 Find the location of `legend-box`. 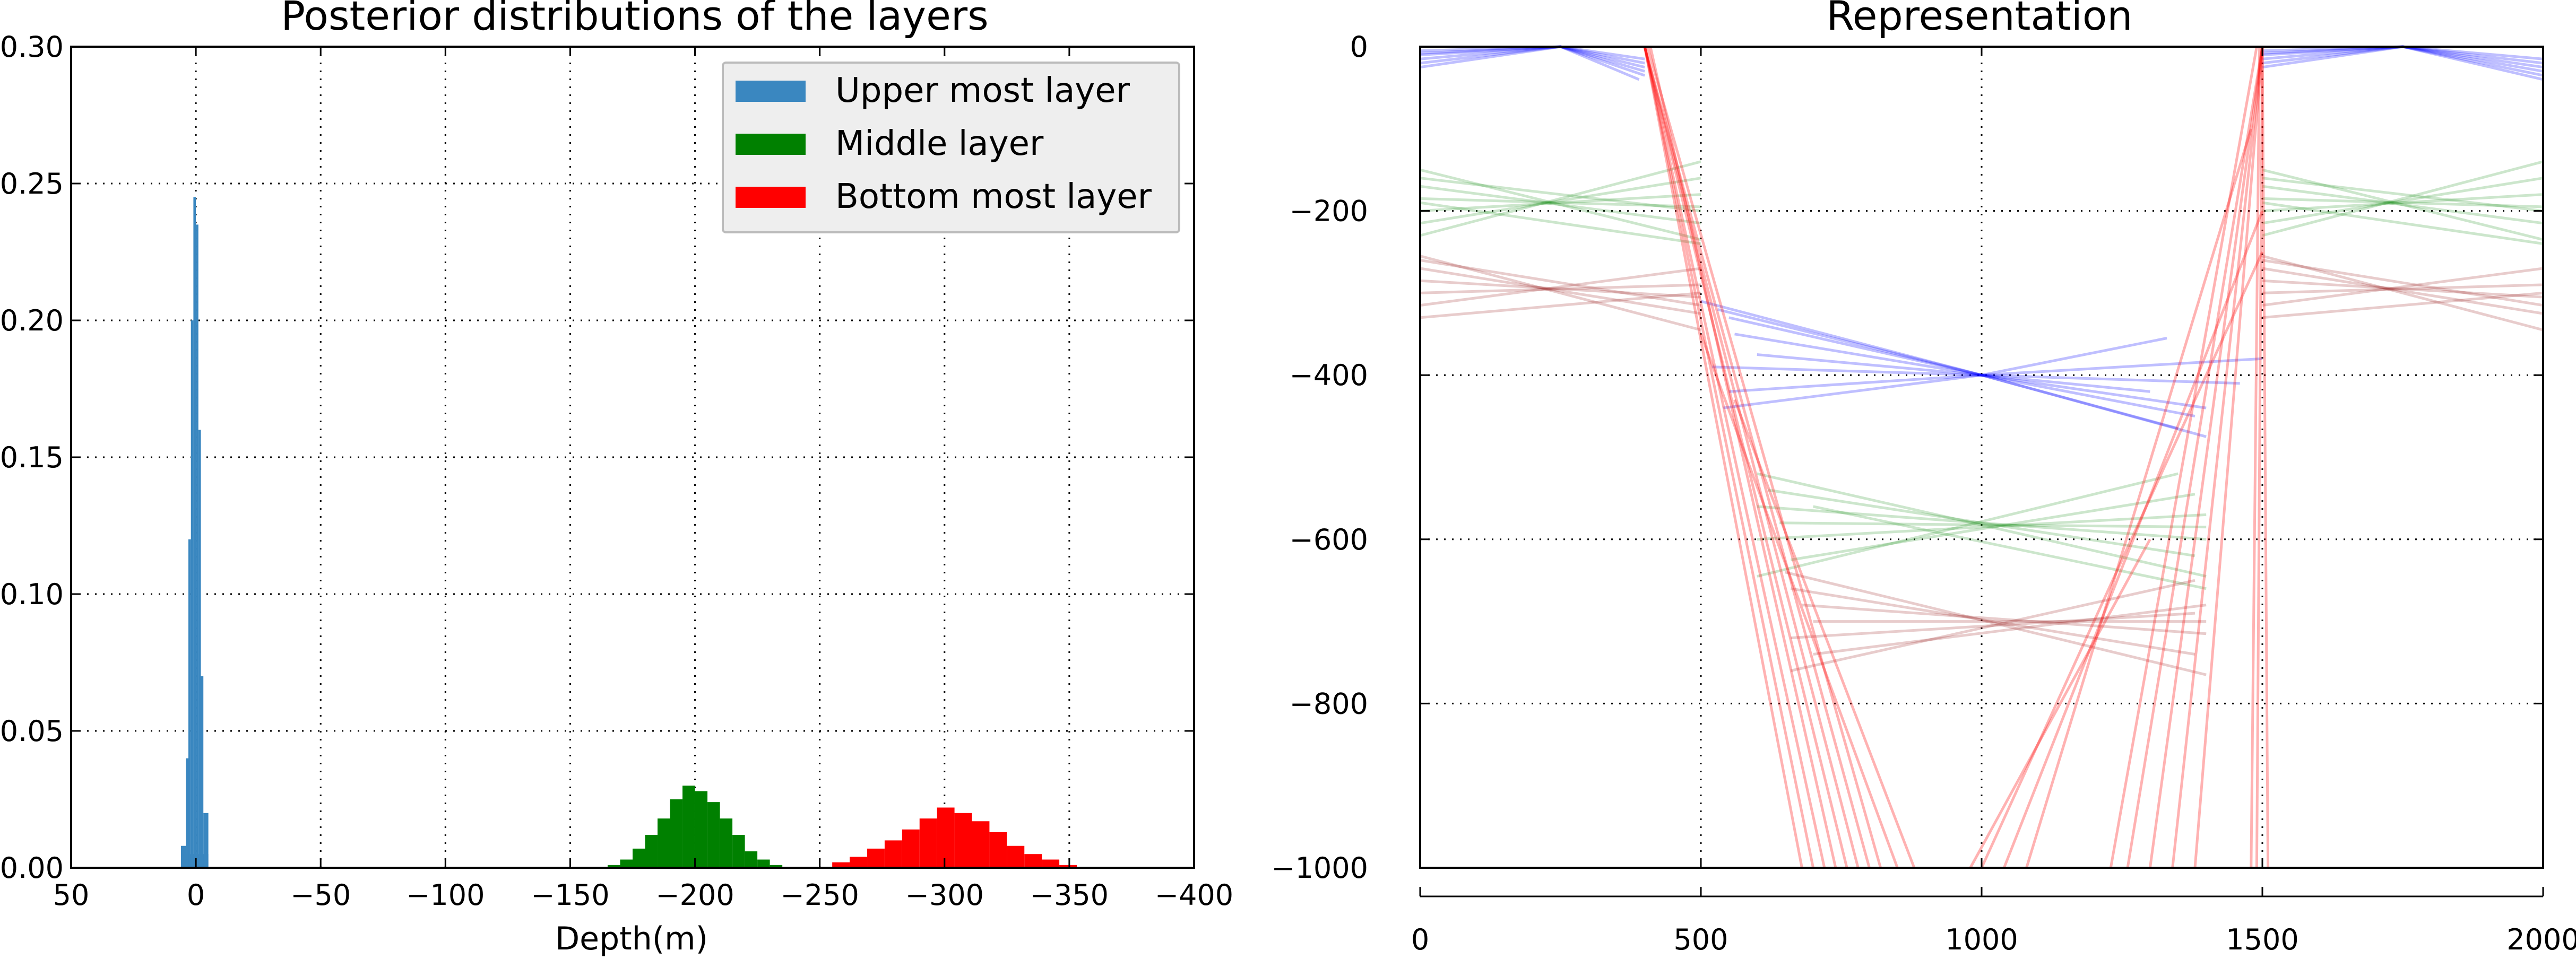

legend-box is located at coordinates (951, 147).